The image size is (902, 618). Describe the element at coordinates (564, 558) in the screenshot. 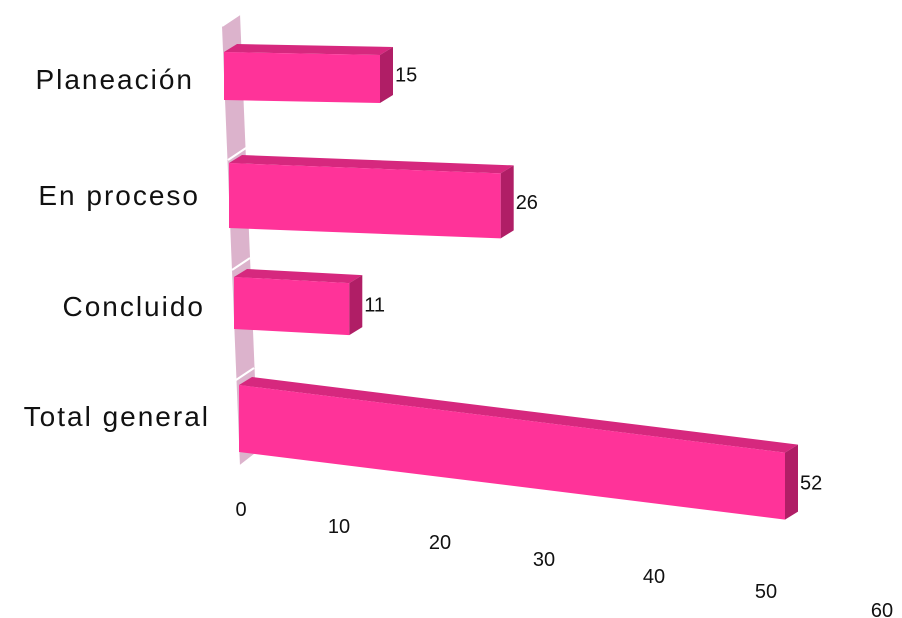

I see `tick-labels: 0 10 20 30 40 50 60` at that location.